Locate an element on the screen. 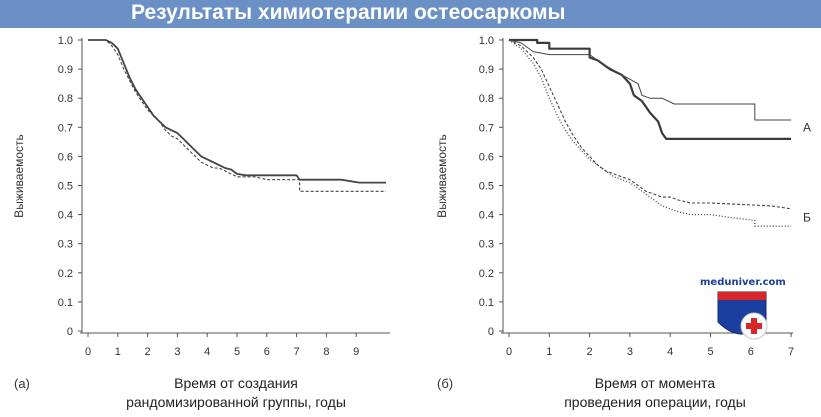  logo-text: meduniver.com is located at coordinates (743, 282).